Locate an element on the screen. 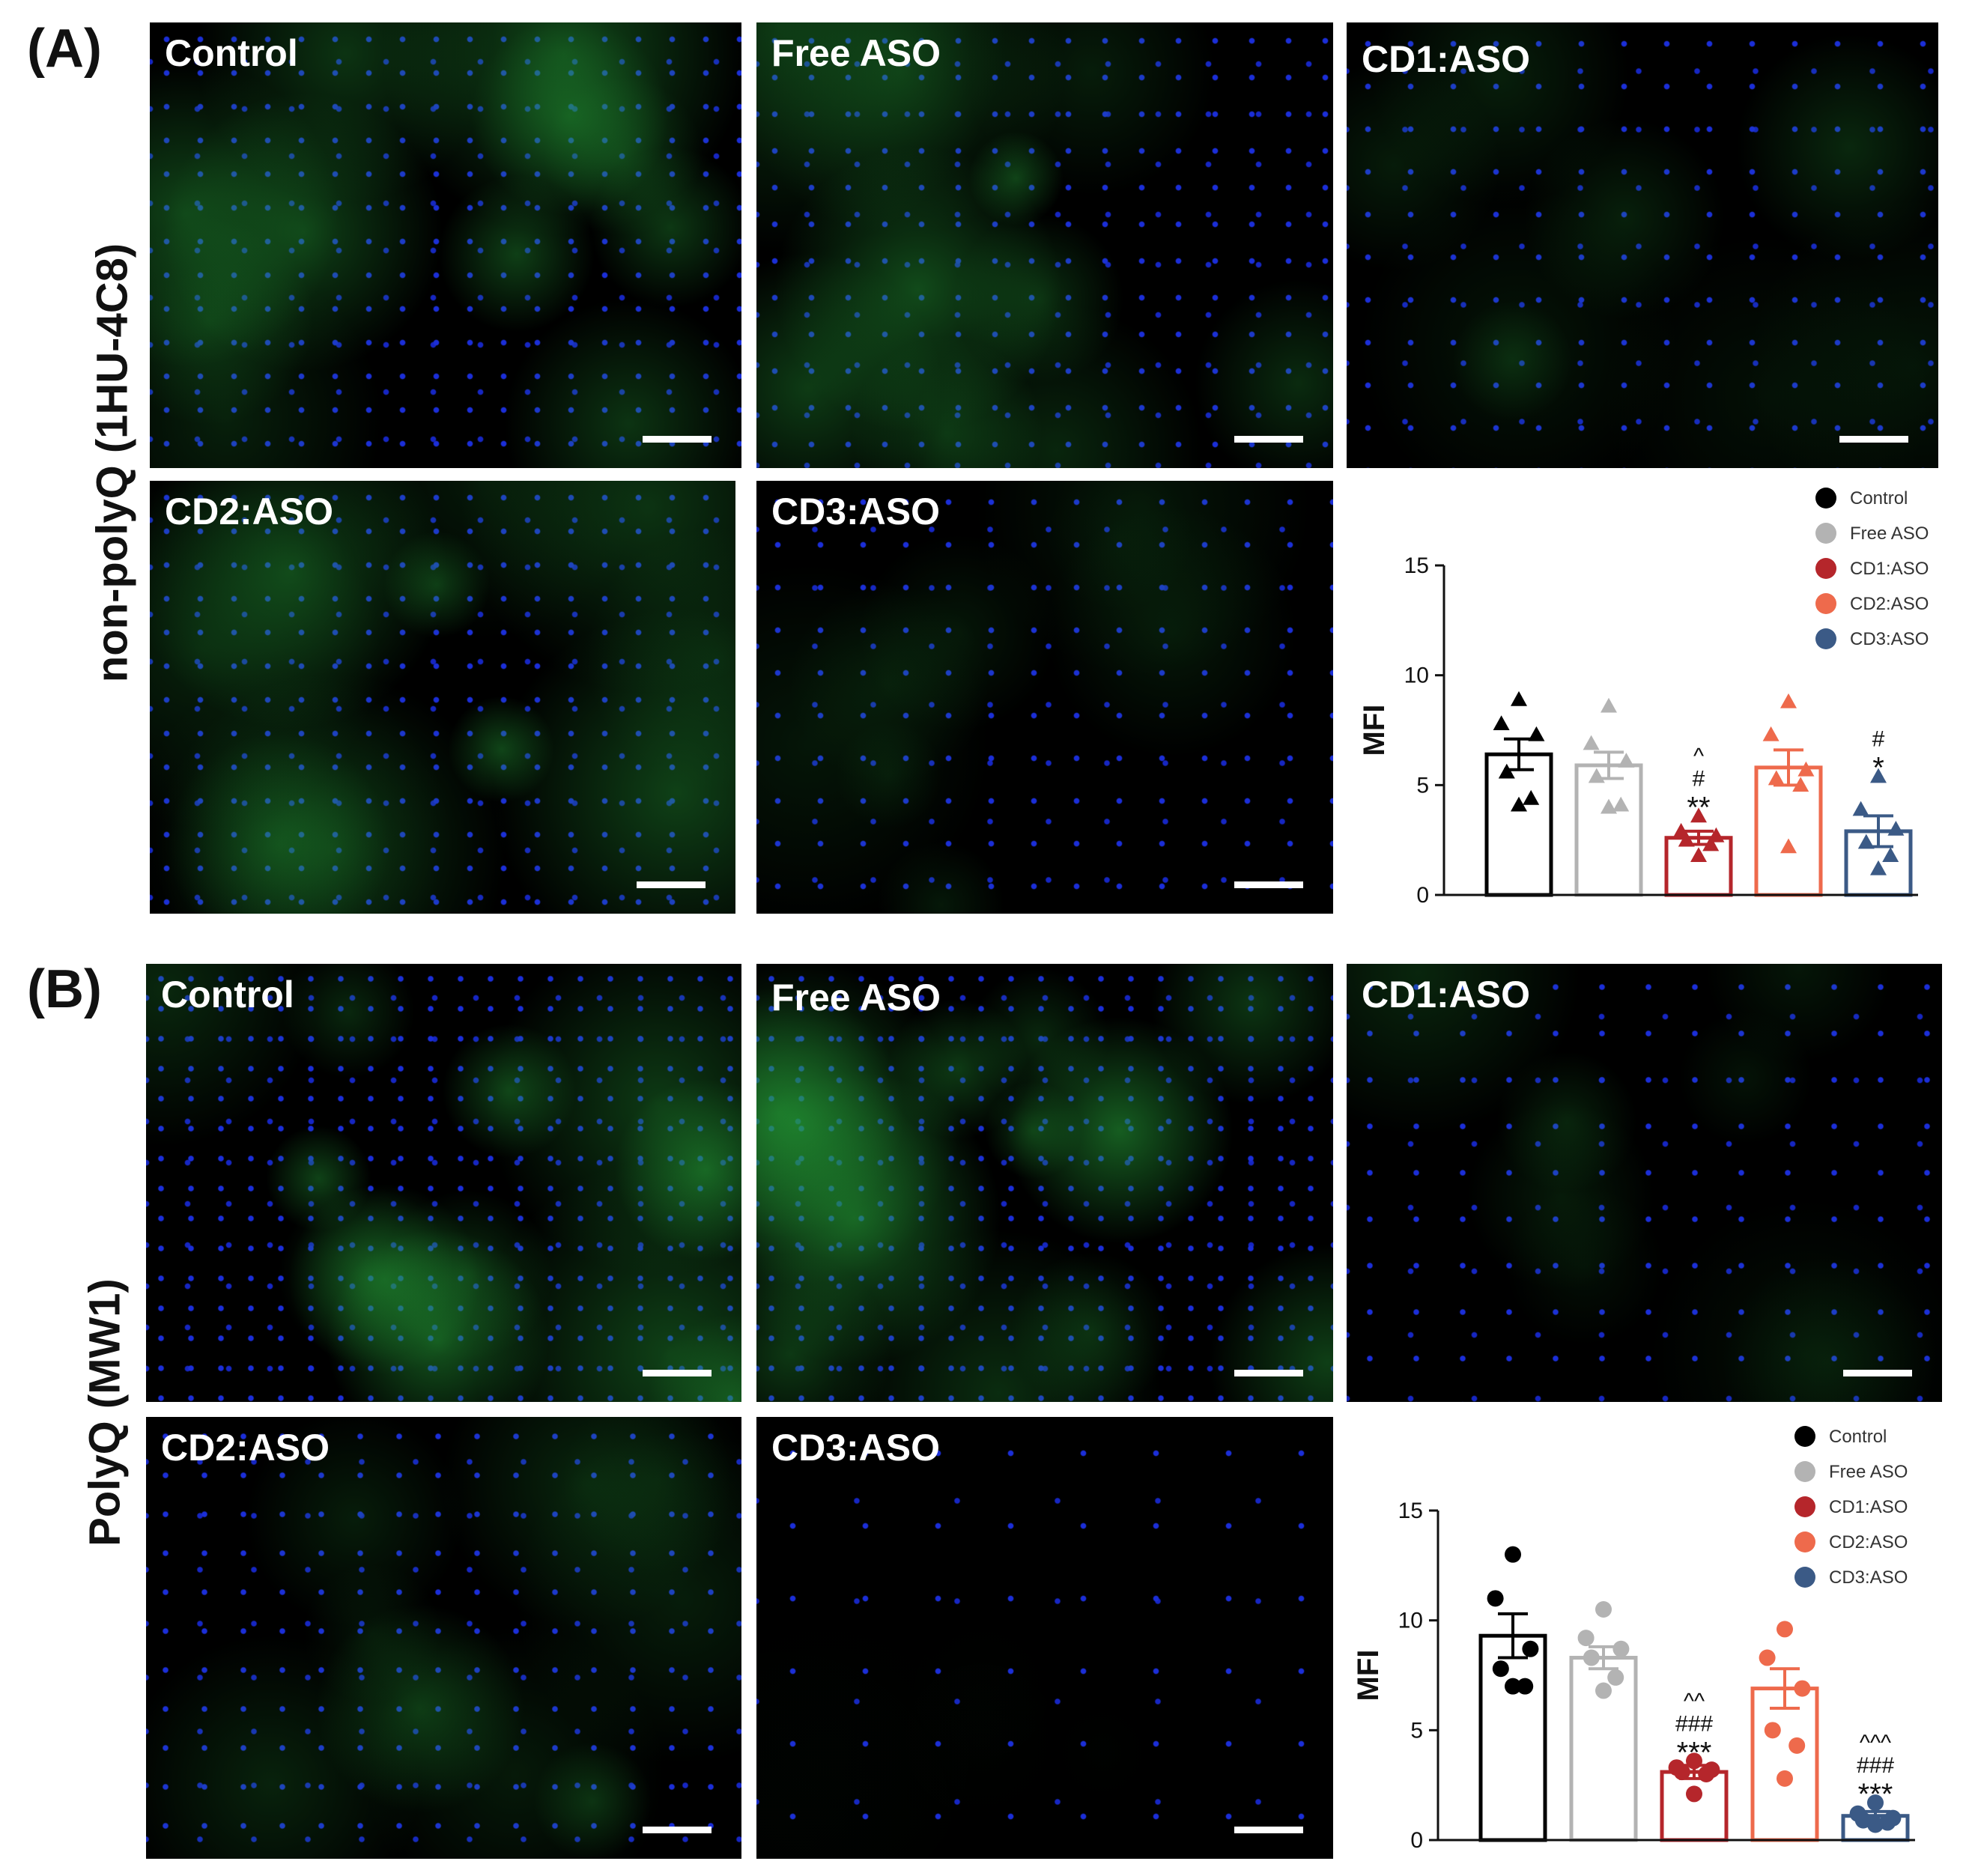 The width and height of the screenshot is (1963, 1876). micrograph-label: CD1:ASO is located at coordinates (1446, 995).